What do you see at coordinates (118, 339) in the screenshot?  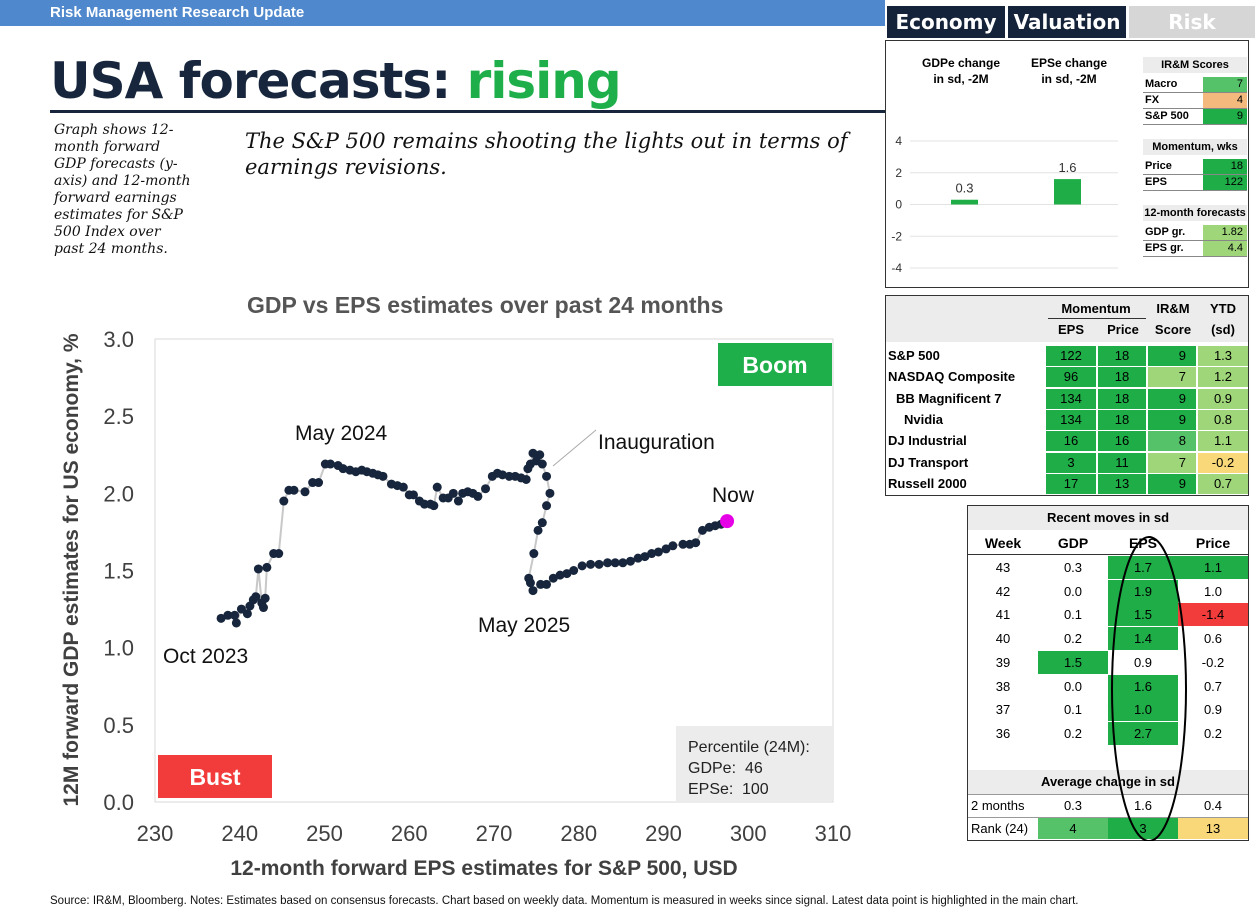 I see `y-tick-label: 3.0` at bounding box center [118, 339].